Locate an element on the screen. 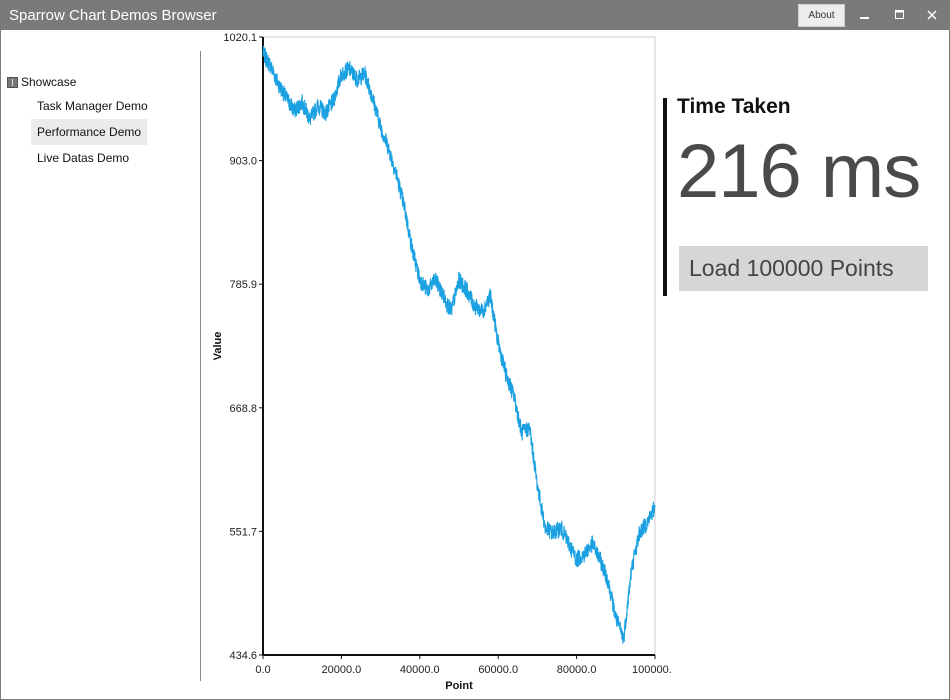  x-tick-label: 40000.0 is located at coordinates (420, 670).